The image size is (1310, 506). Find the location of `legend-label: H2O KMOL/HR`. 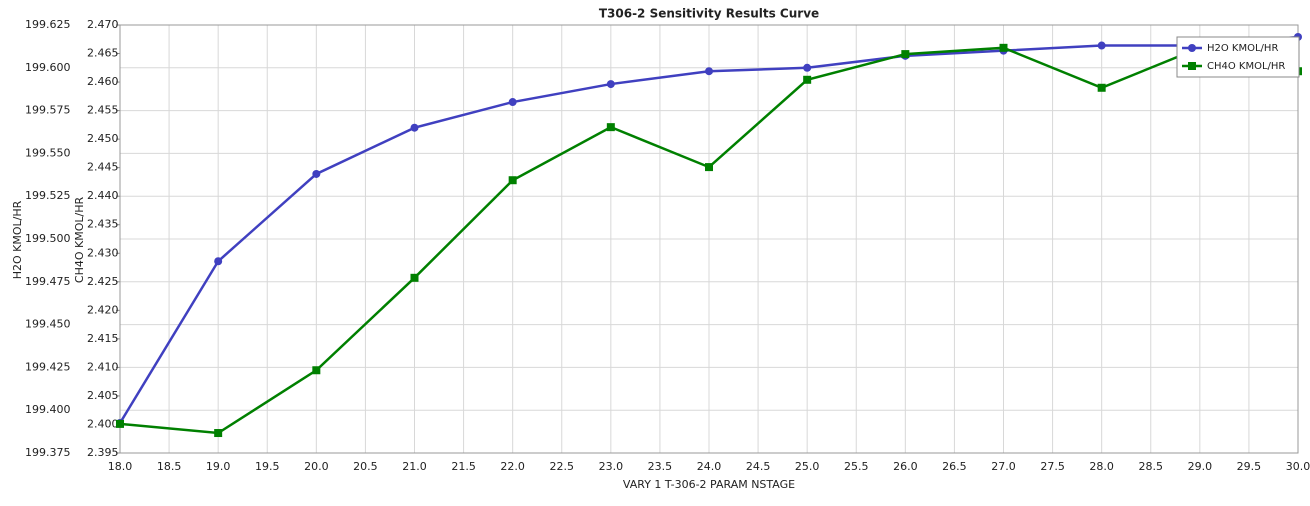

legend-label: H2O KMOL/HR is located at coordinates (1242, 48).